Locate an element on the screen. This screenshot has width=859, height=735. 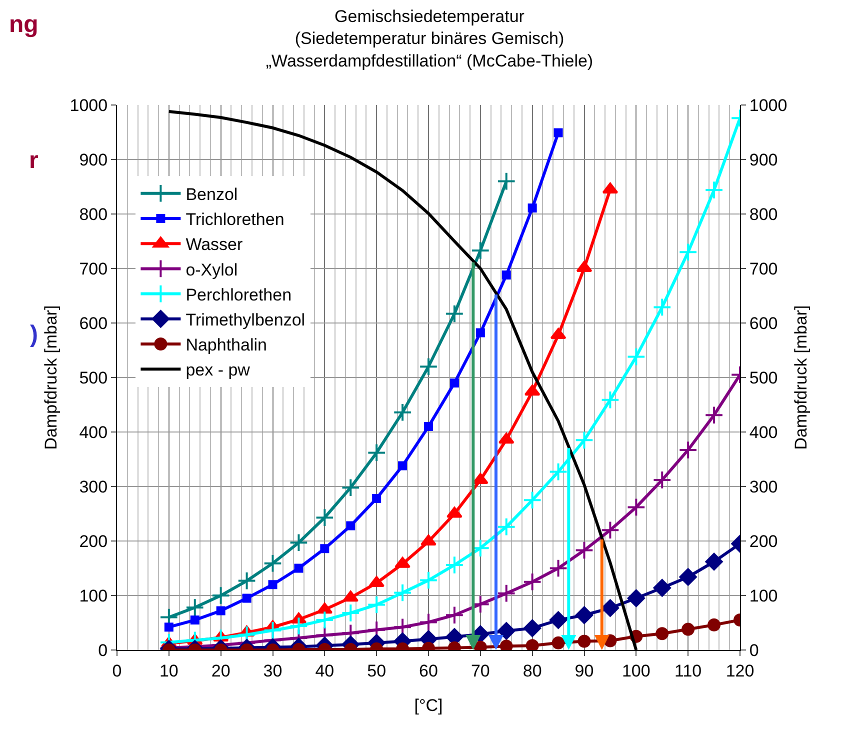
y2-tick-label: 100 is located at coordinates (763, 596).